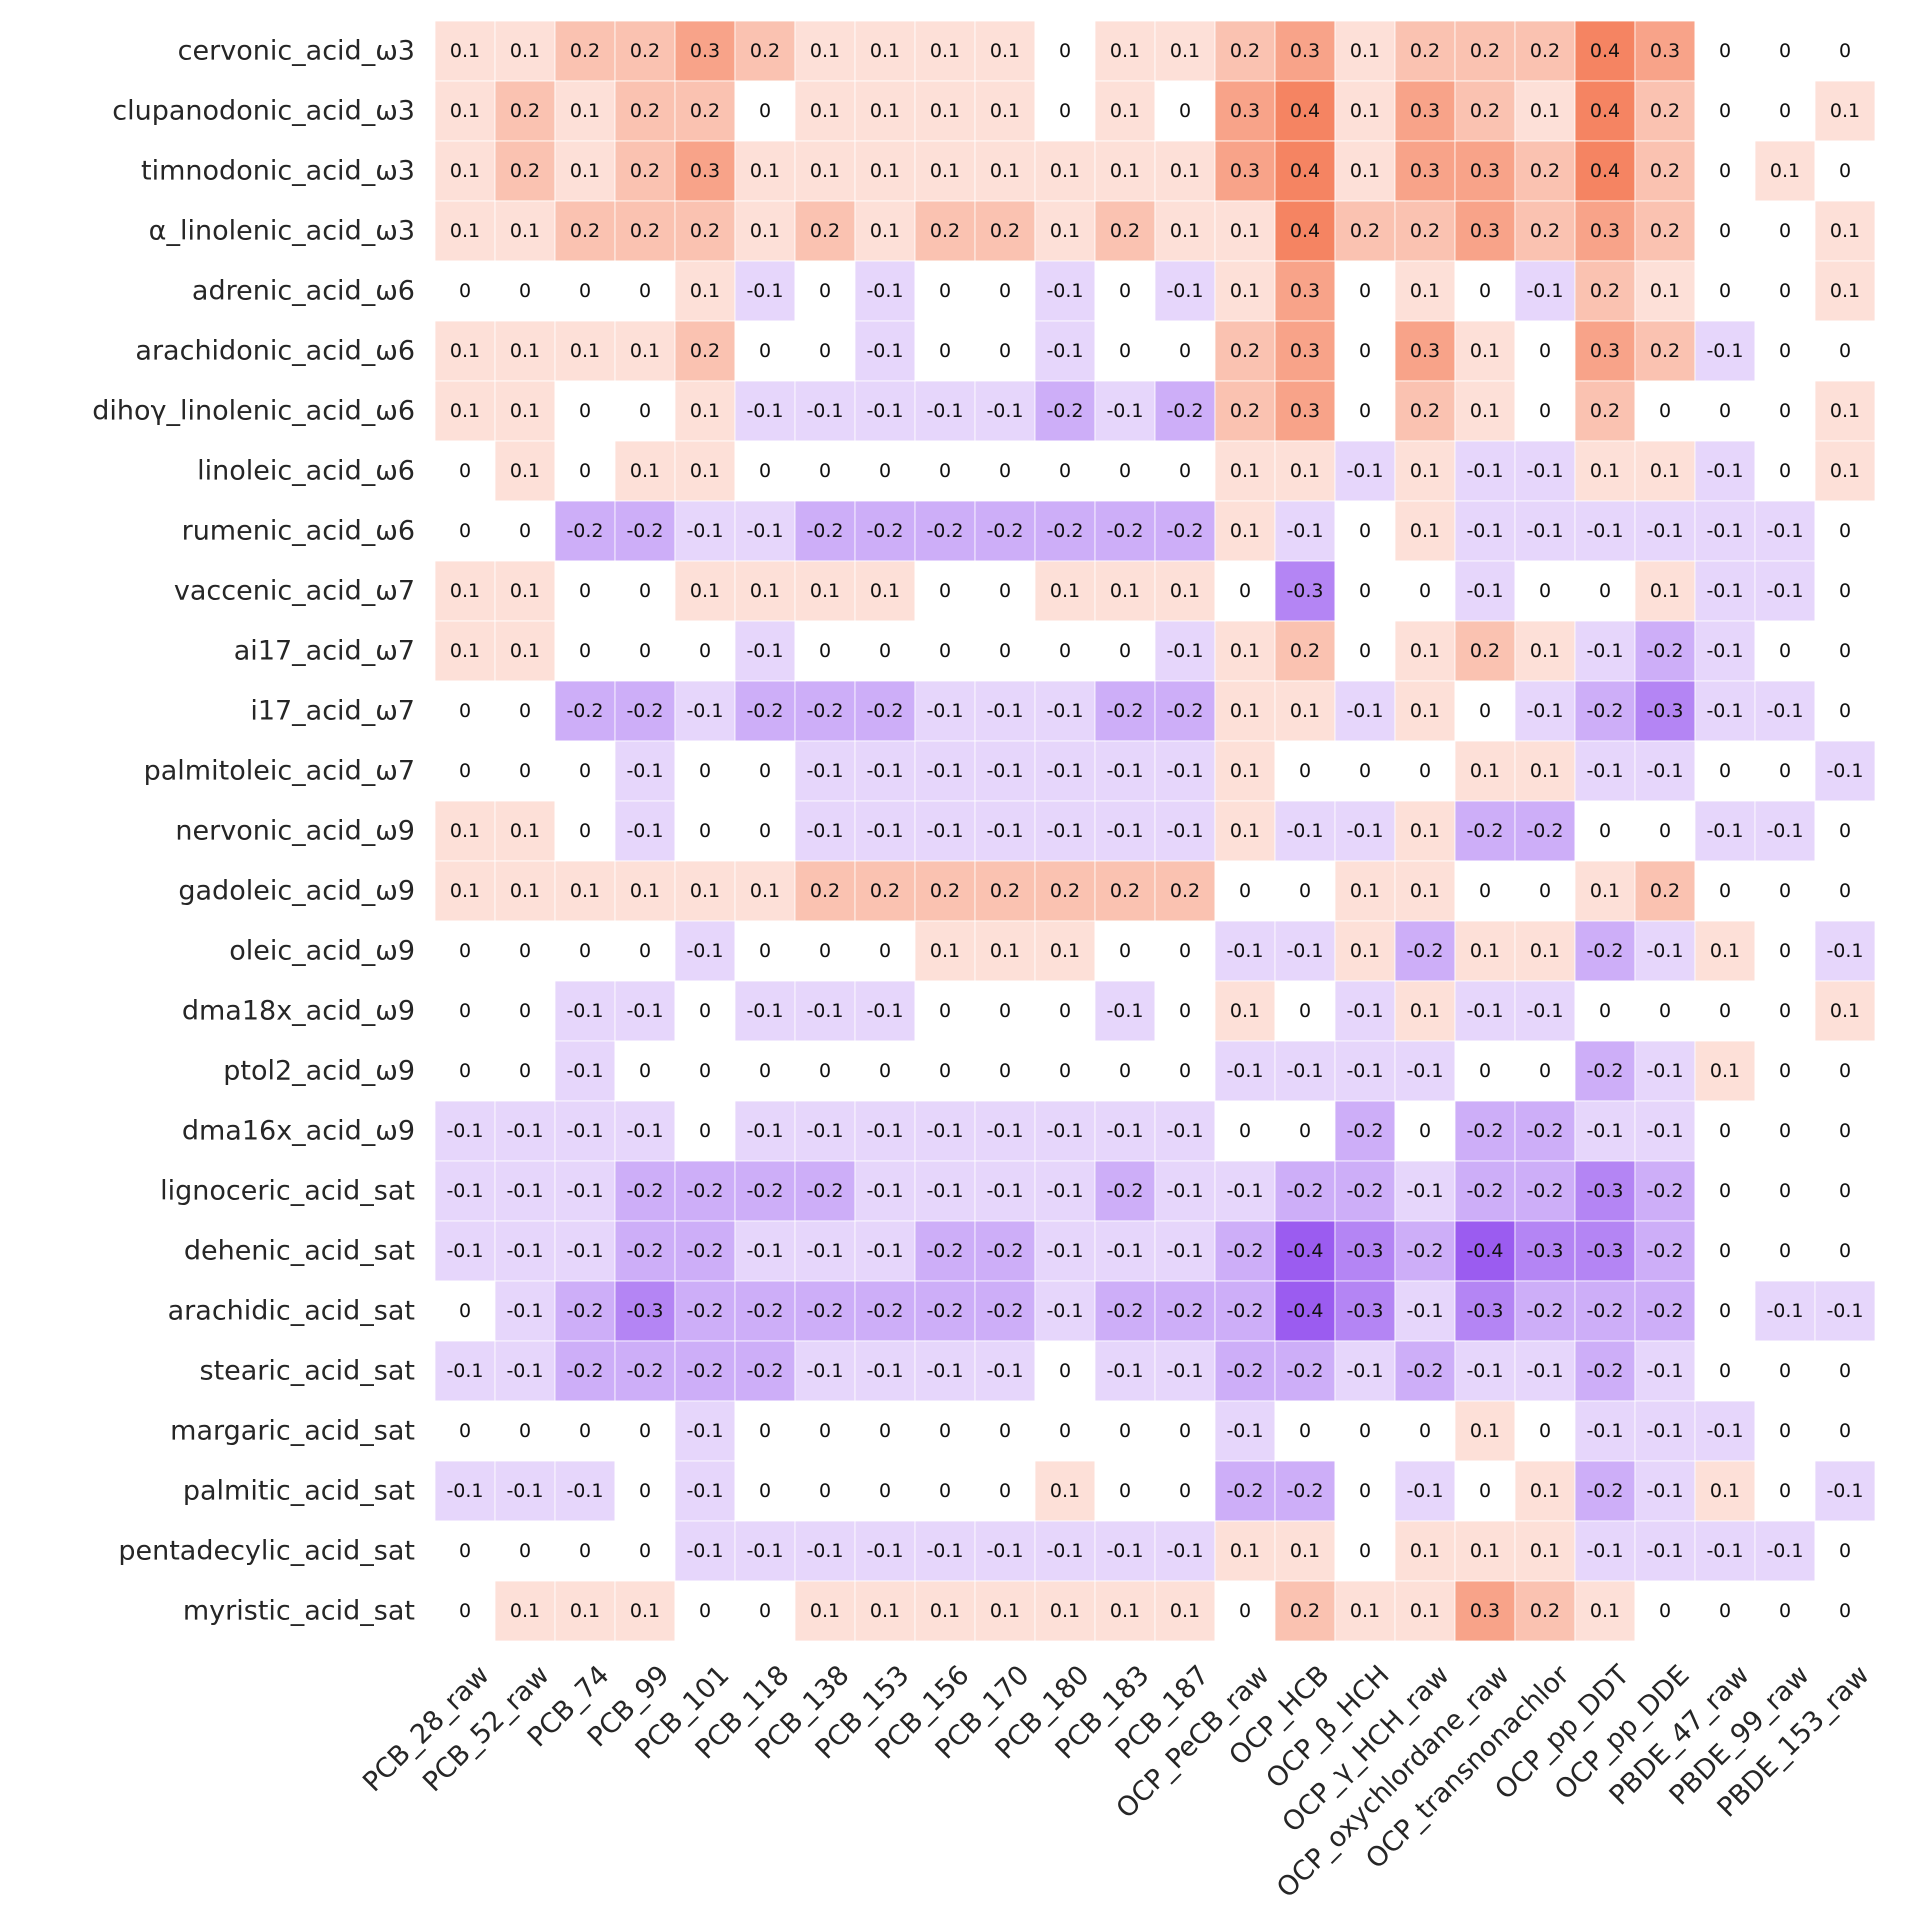  What do you see at coordinates (279, 771) in the screenshot?
I see `row-tick-label: palmitoleic_acid_ω7` at bounding box center [279, 771].